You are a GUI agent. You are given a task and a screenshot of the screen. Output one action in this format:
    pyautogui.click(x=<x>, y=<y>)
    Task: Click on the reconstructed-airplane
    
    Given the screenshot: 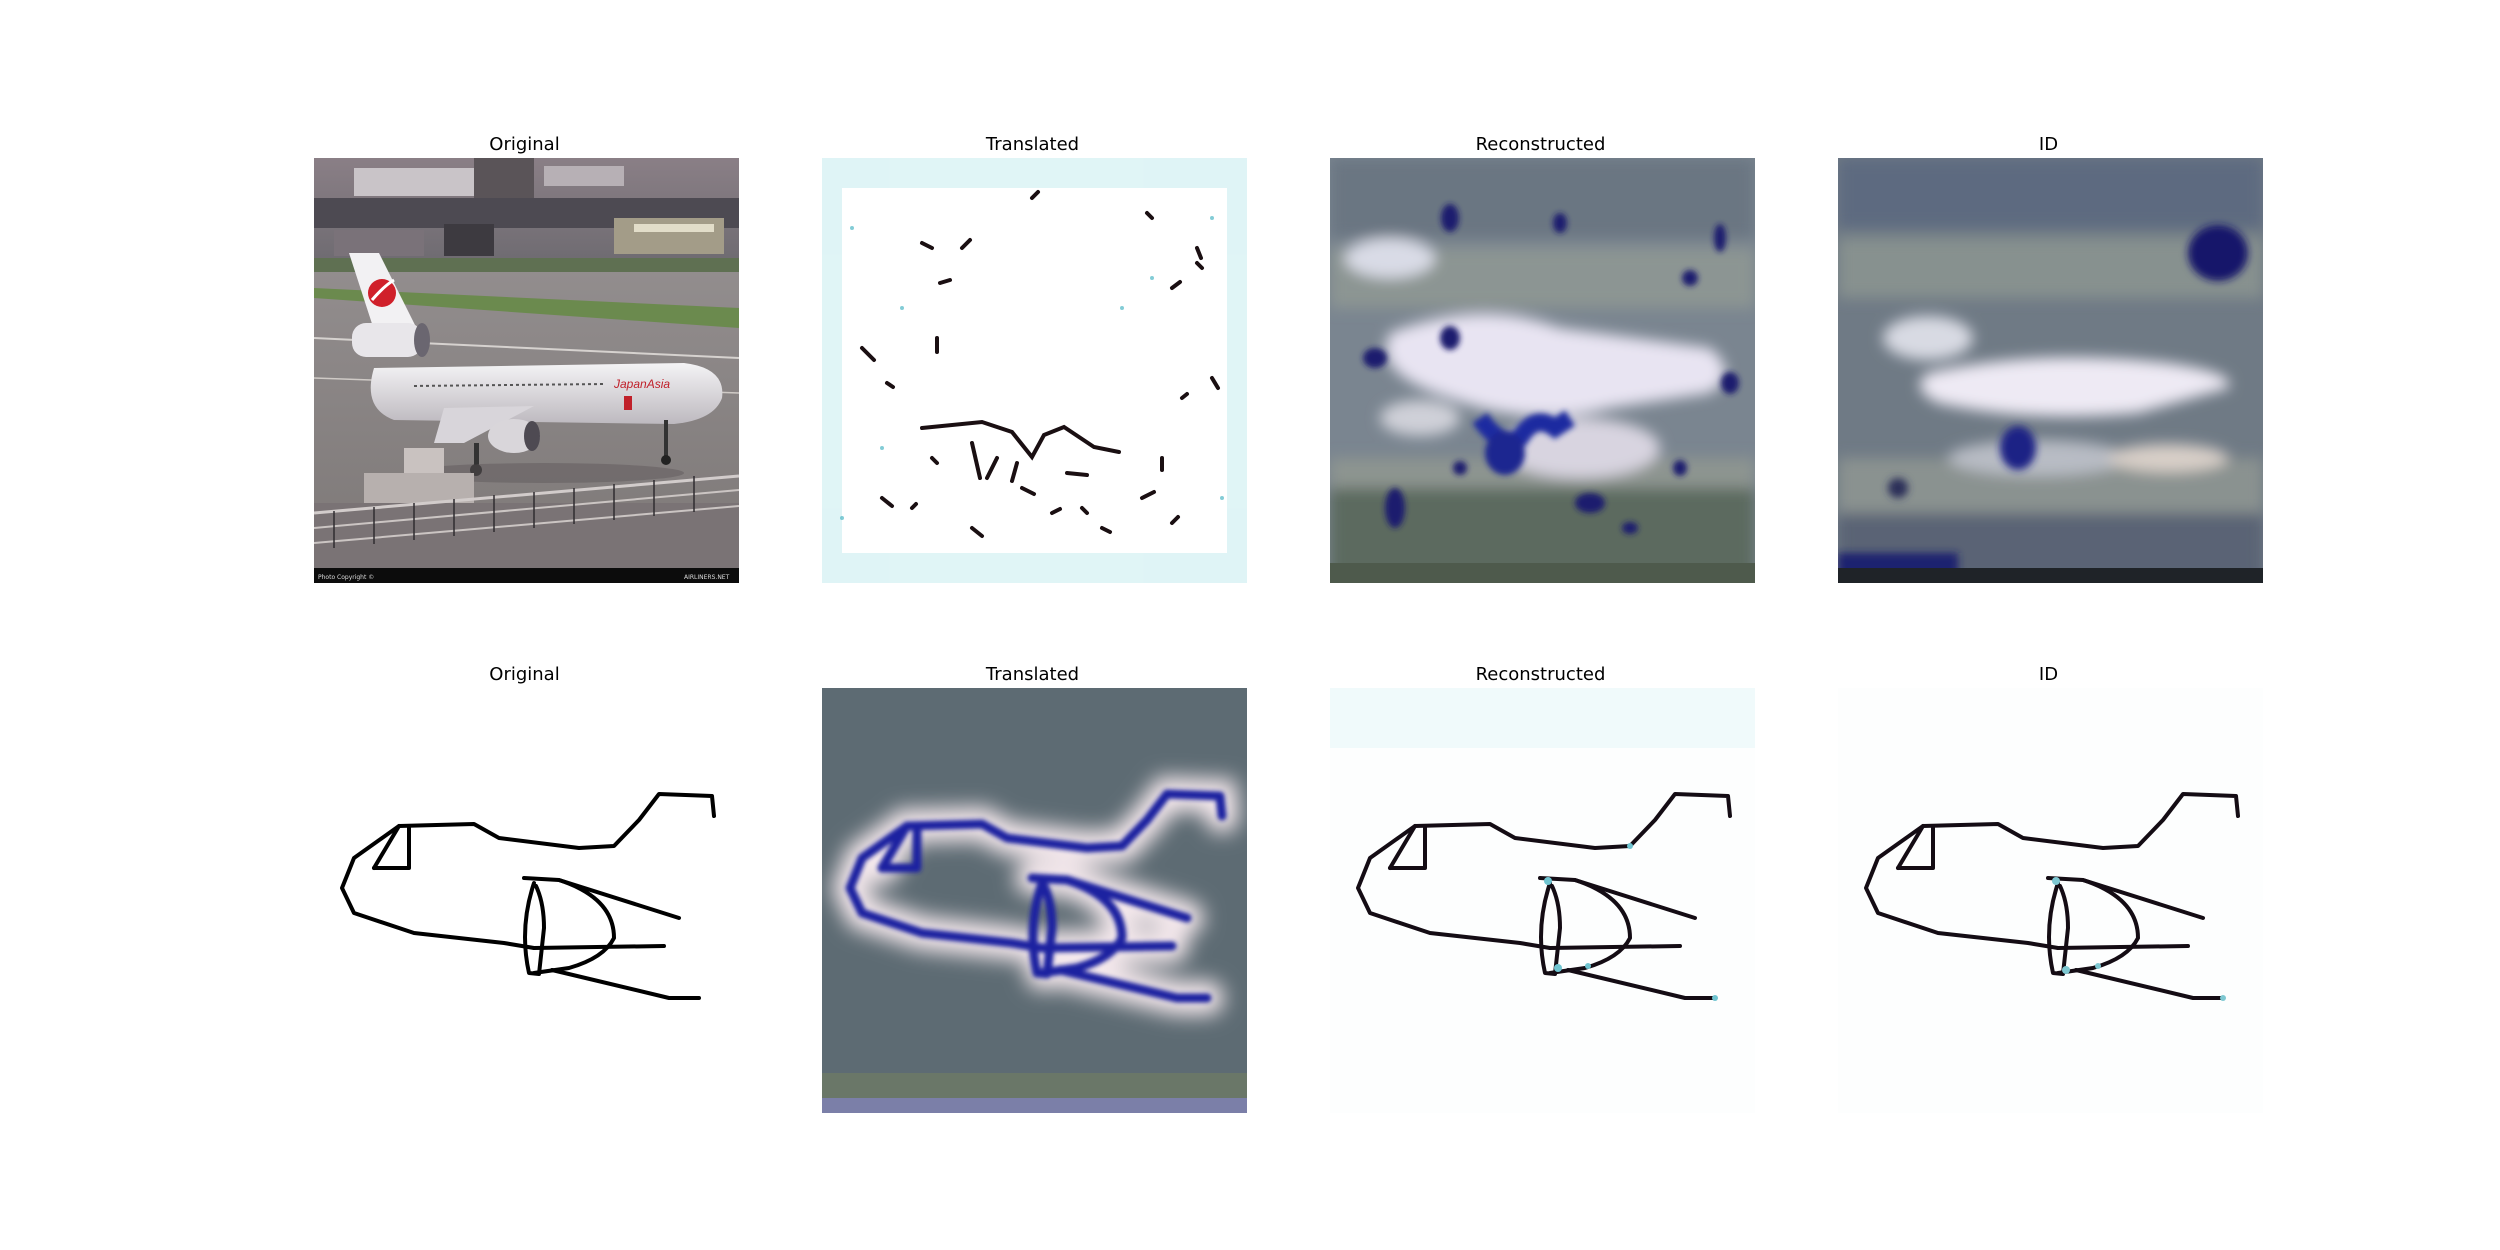 What is the action you would take?
    pyautogui.click(x=1542, y=370)
    